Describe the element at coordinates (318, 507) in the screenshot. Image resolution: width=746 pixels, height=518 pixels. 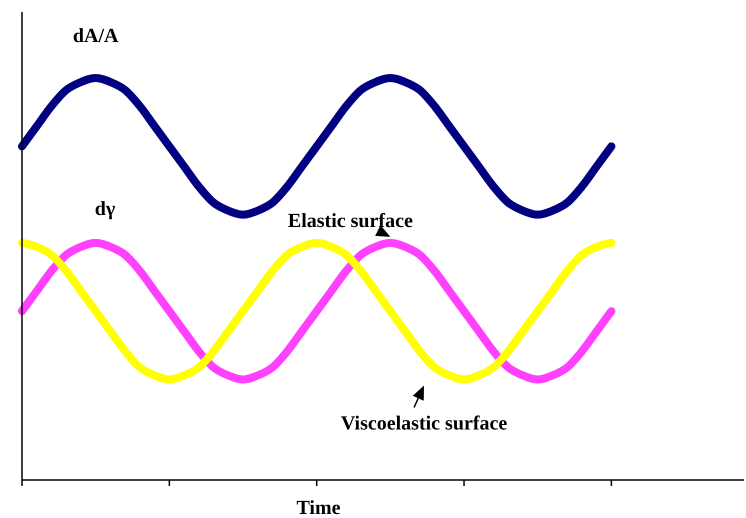
I see `x-axis-title: Time` at that location.